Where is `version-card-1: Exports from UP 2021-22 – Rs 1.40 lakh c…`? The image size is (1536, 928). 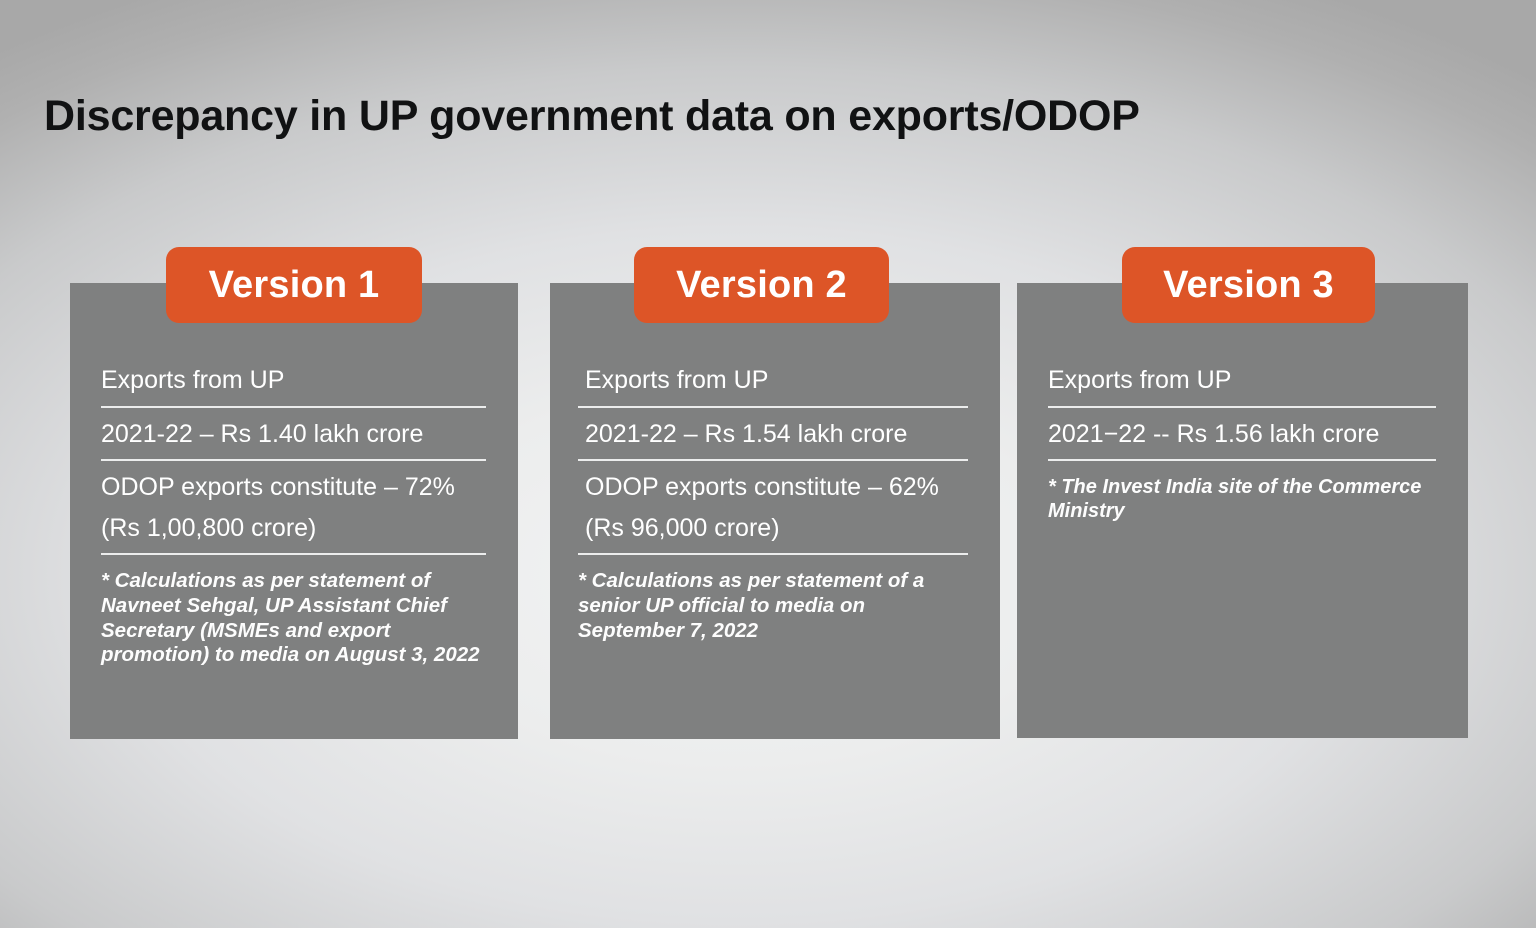 version-card-1: Exports from UP 2021-22 – Rs 1.40 lakh c… is located at coordinates (294, 511).